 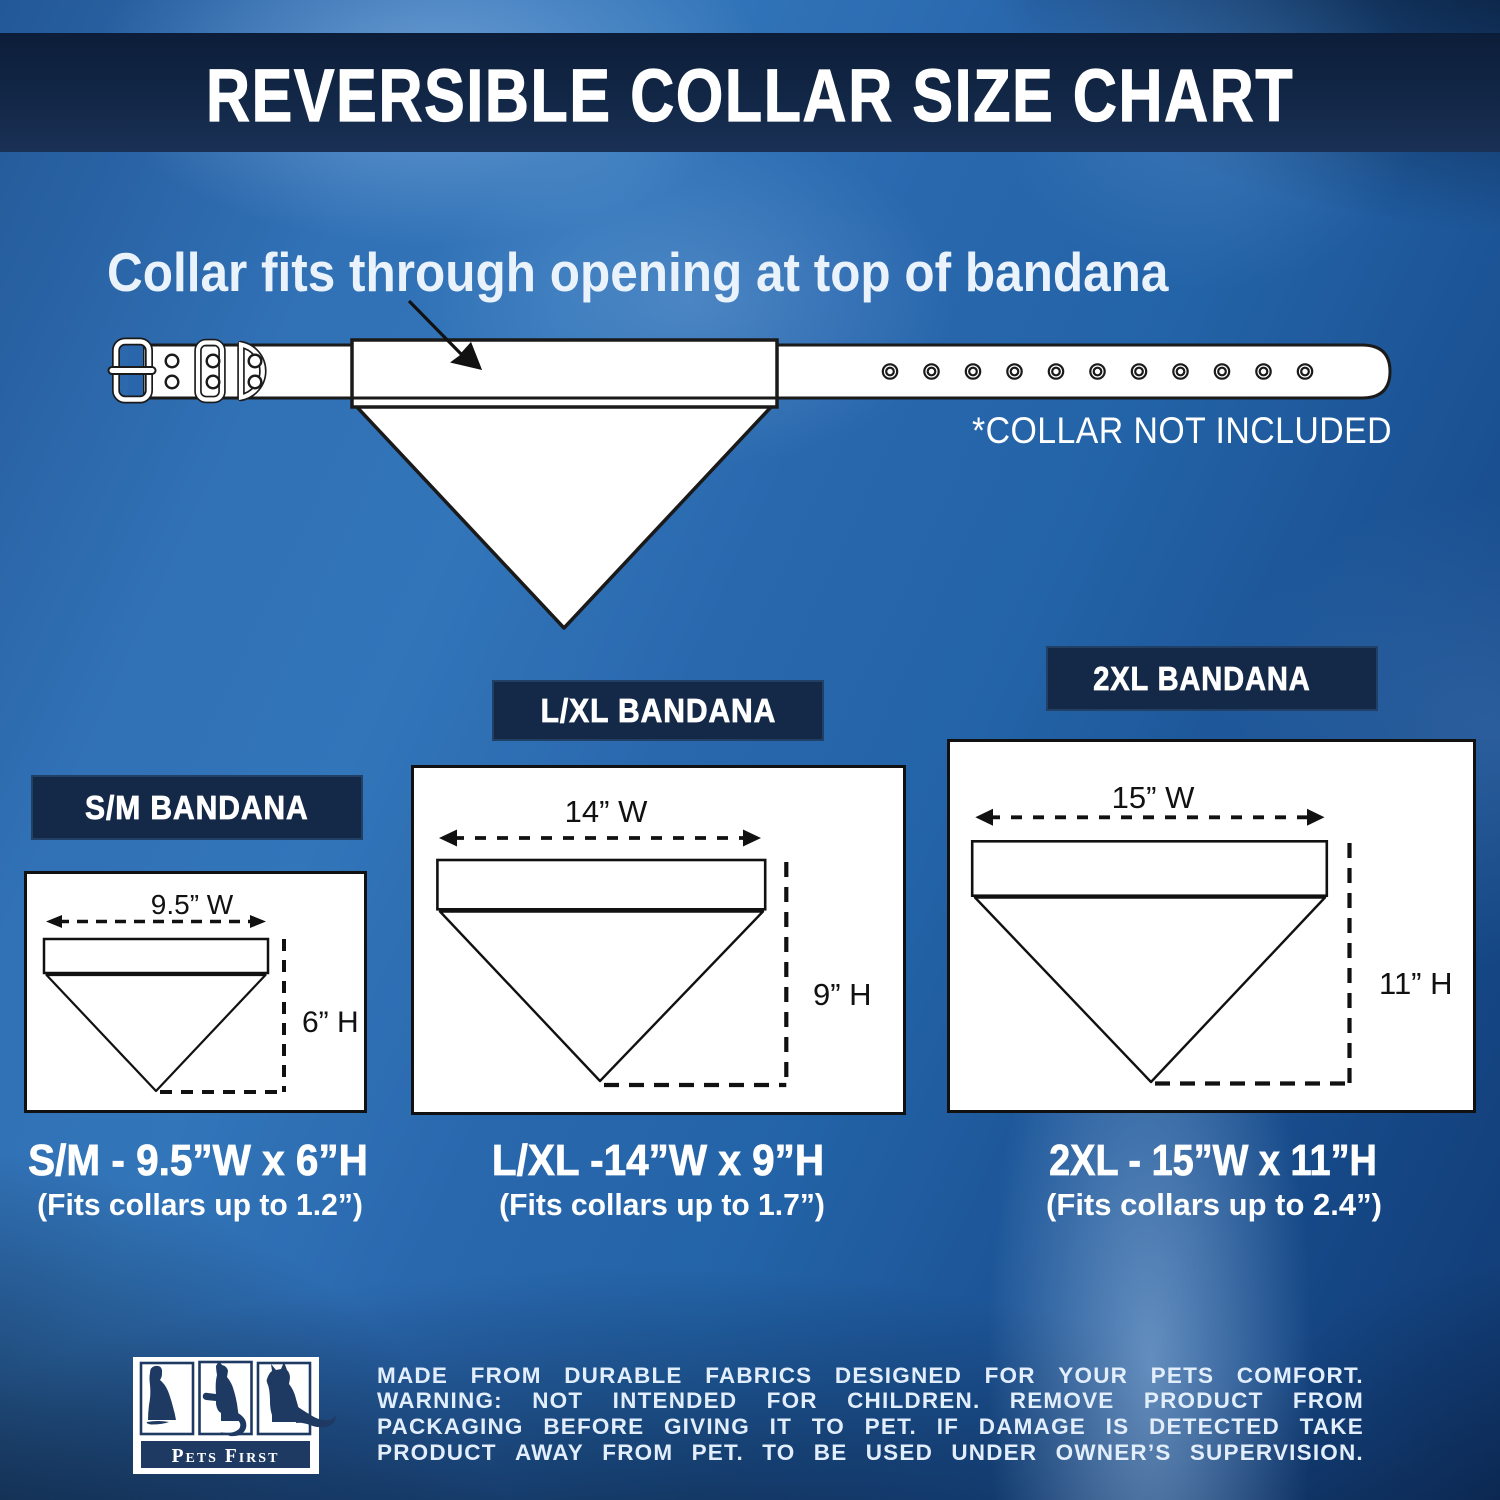 I want to click on svg-text: 14” W, so click(x=606, y=811).